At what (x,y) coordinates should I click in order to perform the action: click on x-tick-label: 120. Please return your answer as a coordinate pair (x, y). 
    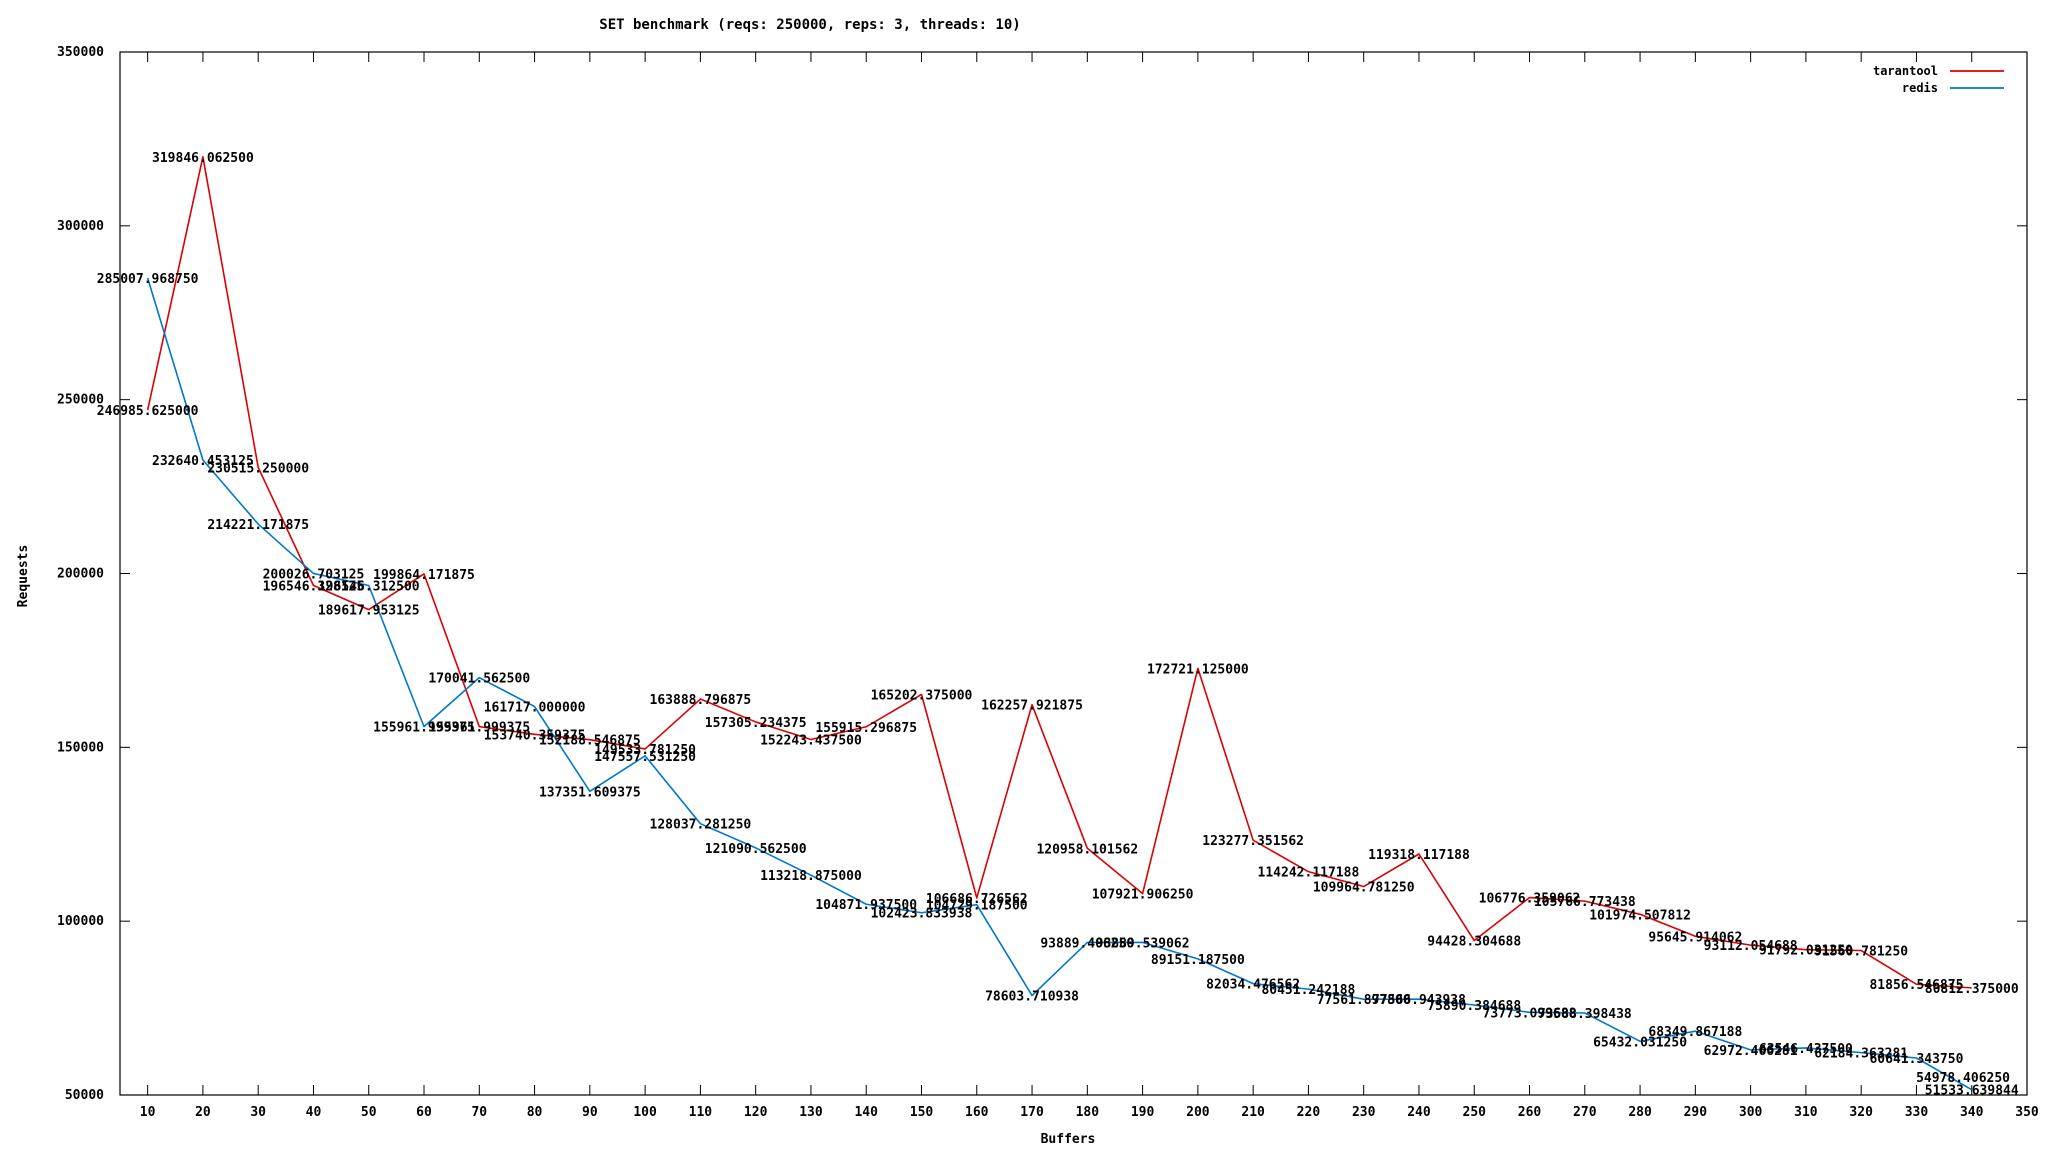
    Looking at the image, I should click on (756, 1112).